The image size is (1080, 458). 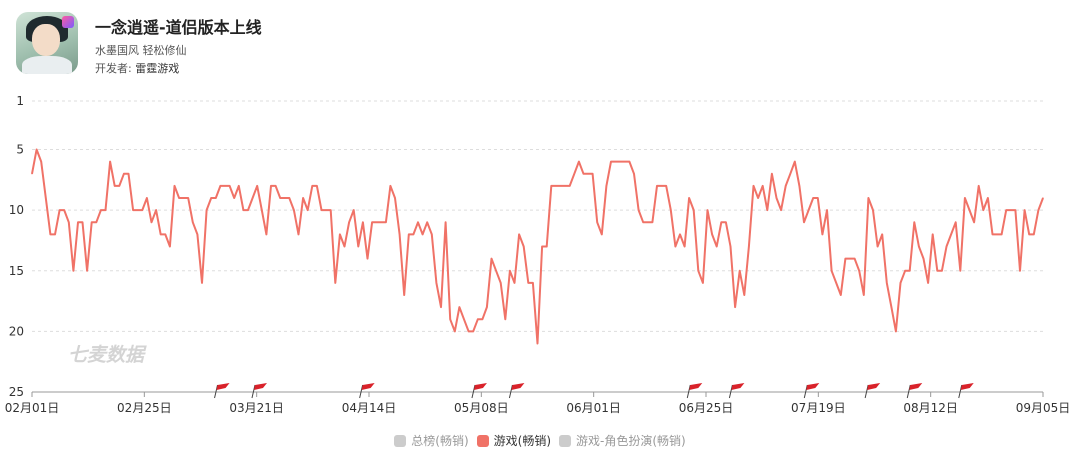 What do you see at coordinates (107, 355) in the screenshot?
I see `watermark: 七麦数据` at bounding box center [107, 355].